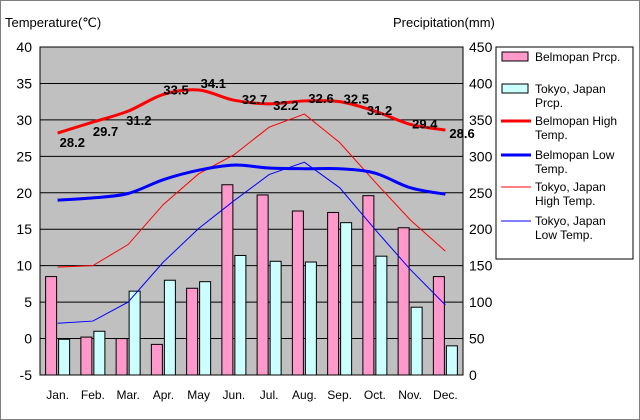  I want to click on x-axis-category-label: Nov., so click(410, 395).